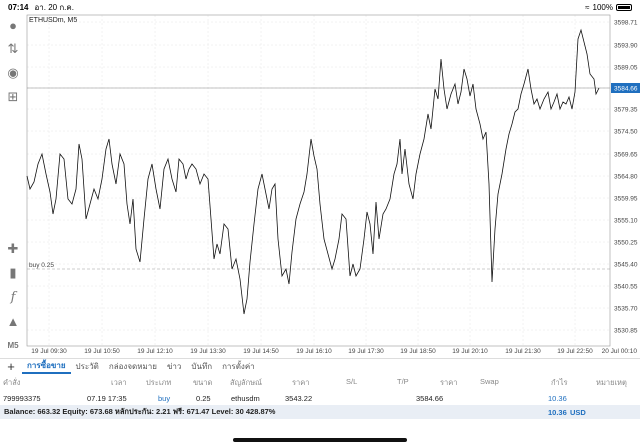  I want to click on order-type: buy, so click(164, 398).